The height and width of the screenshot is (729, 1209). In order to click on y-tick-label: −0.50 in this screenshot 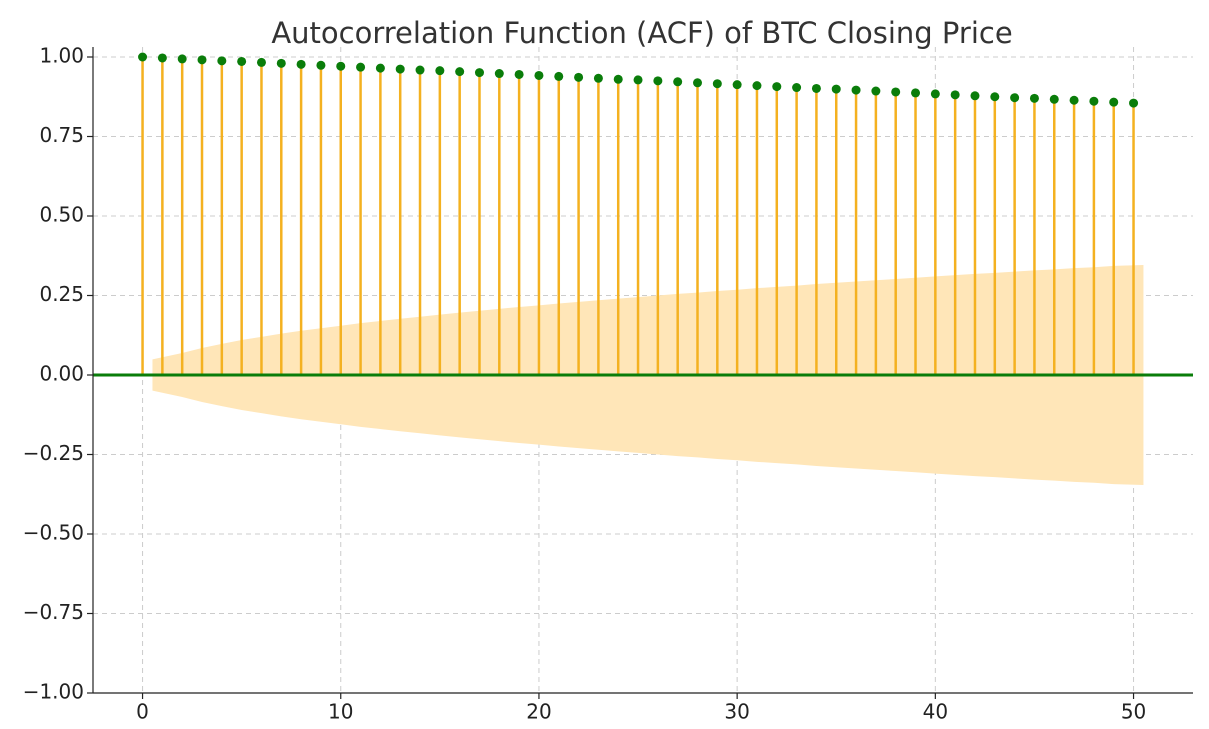, I will do `click(53, 533)`.